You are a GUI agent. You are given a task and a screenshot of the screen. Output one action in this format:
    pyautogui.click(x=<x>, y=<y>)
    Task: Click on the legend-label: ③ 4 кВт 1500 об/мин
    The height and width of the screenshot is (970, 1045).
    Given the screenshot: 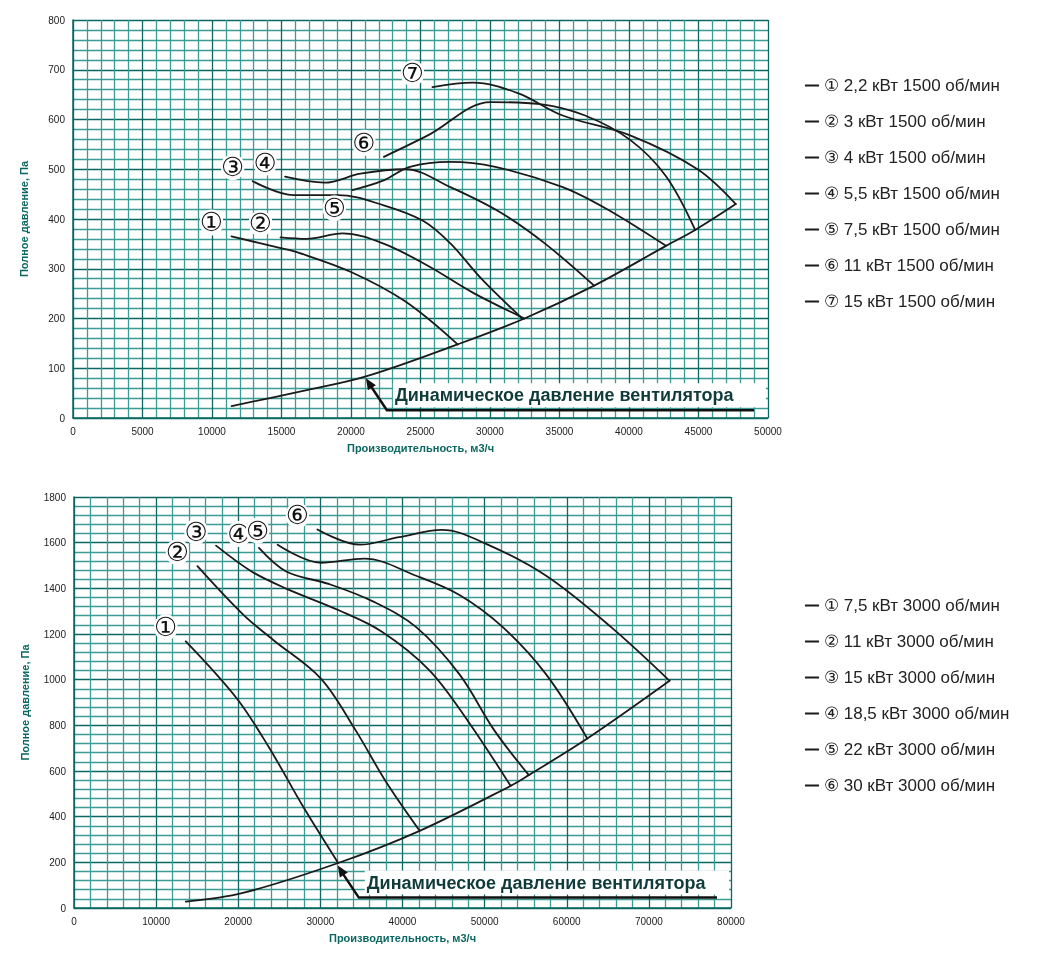 What is the action you would take?
    pyautogui.click(x=905, y=157)
    